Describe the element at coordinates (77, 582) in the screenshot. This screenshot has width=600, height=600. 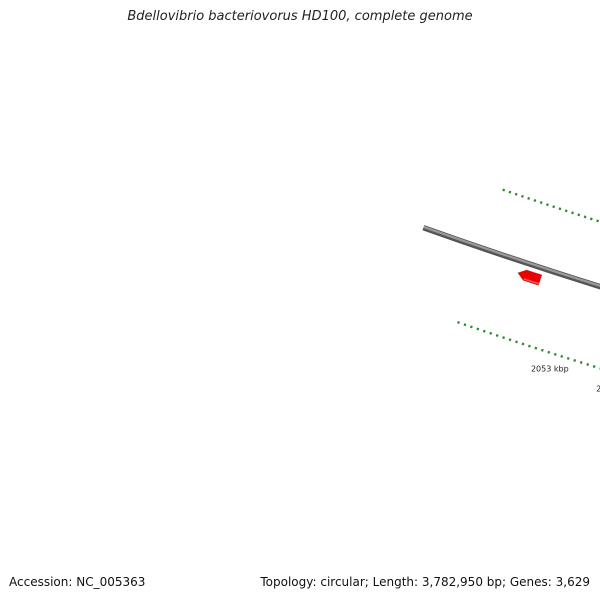
I see `accession-text: Accession: NC_005363` at that location.